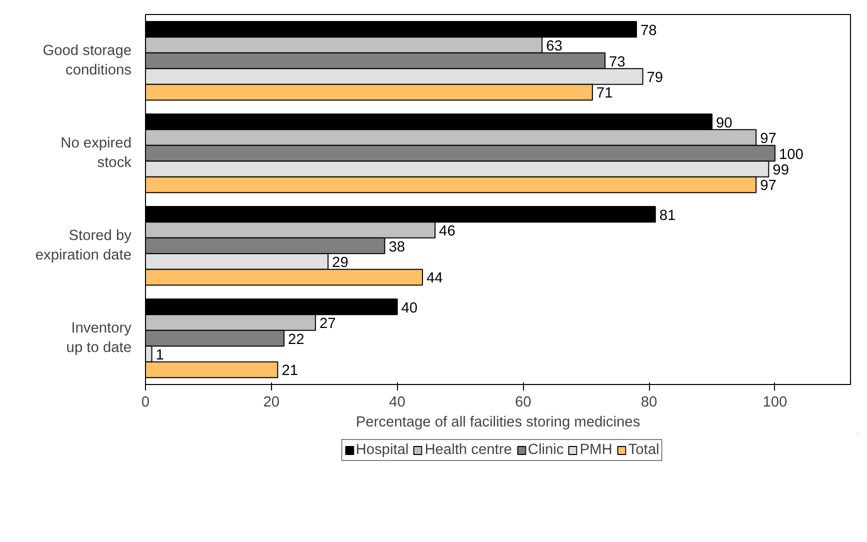 The width and height of the screenshot is (867, 542). What do you see at coordinates (160, 355) in the screenshot?
I see `data-label: 1` at bounding box center [160, 355].